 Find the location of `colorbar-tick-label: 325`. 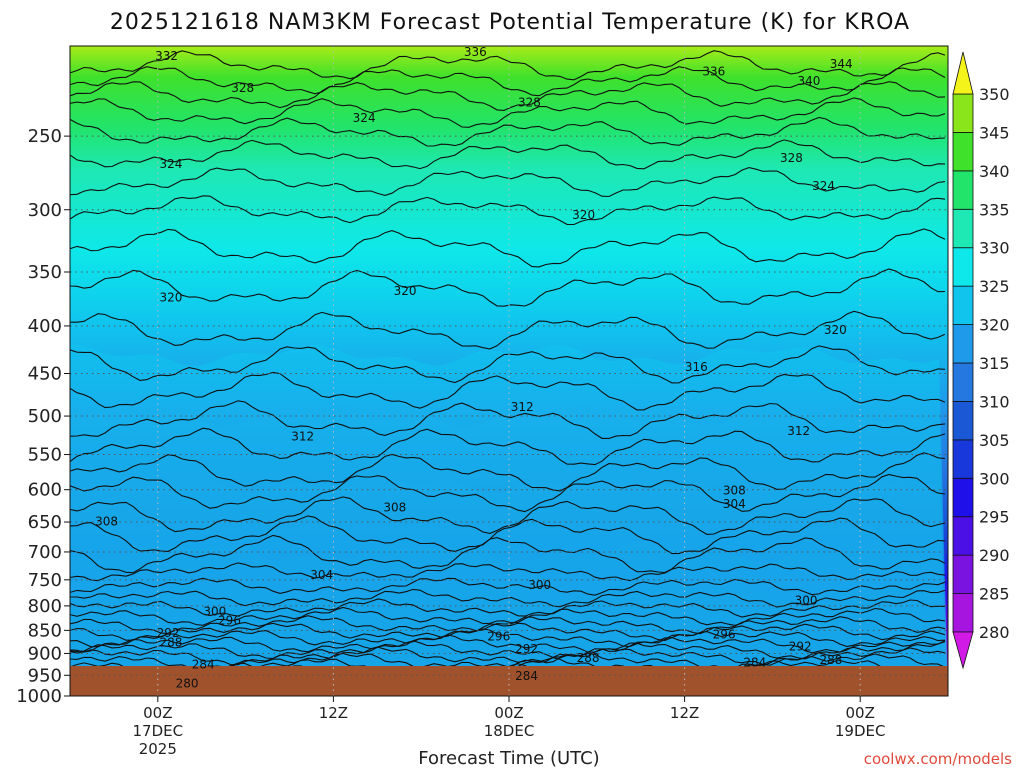

colorbar-tick-label: 325 is located at coordinates (994, 286).